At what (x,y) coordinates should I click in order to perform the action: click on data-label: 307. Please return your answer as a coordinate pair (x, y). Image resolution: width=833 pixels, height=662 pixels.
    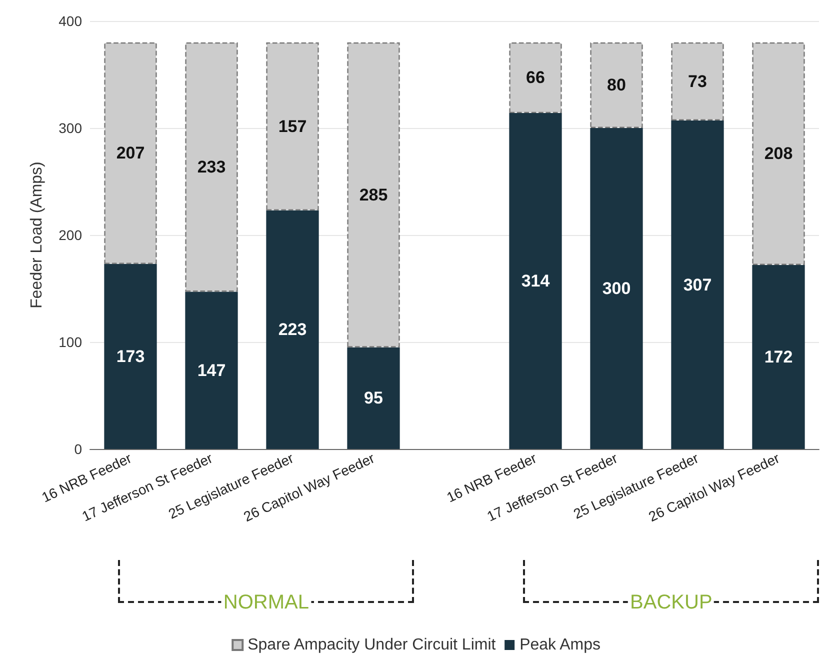
    Looking at the image, I should click on (697, 284).